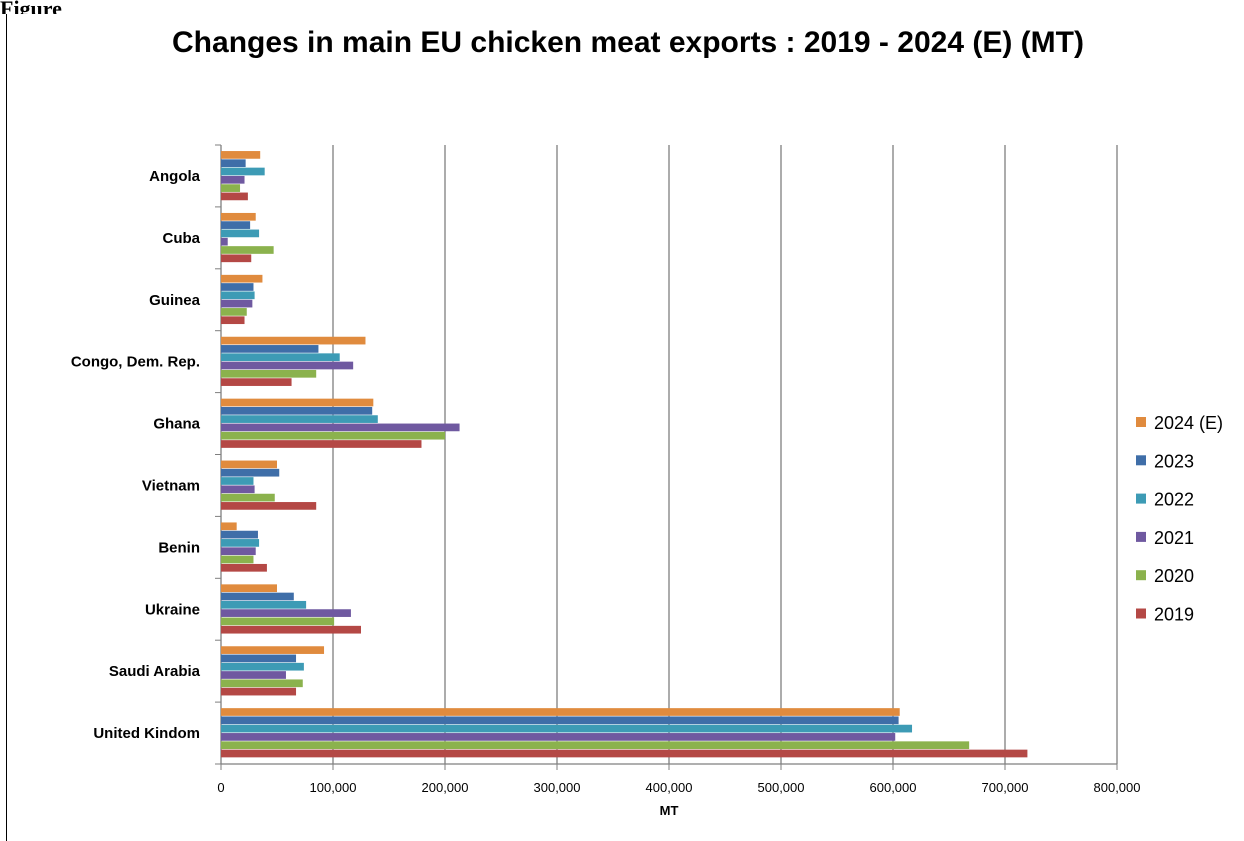 The width and height of the screenshot is (1244, 841). What do you see at coordinates (1188, 423) in the screenshot?
I see `legend-label: 2024 (E)` at bounding box center [1188, 423].